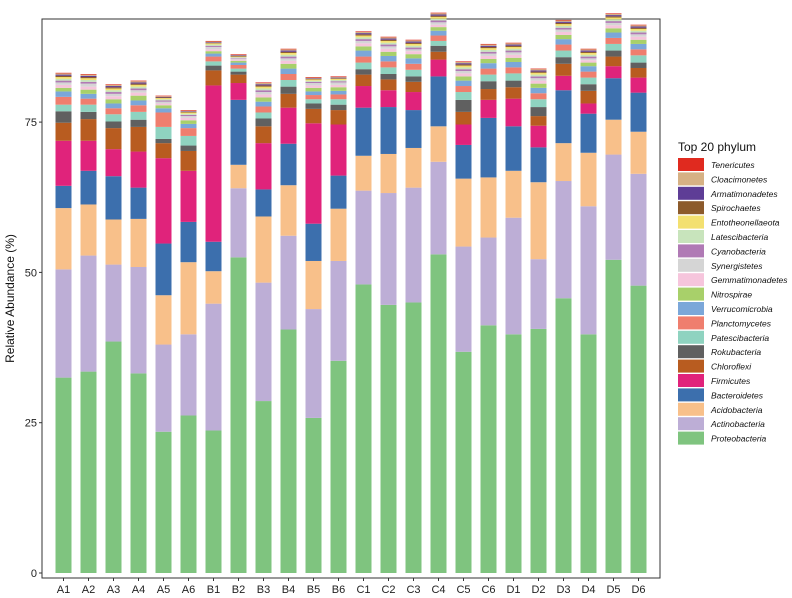 The height and width of the screenshot is (598, 792). What do you see at coordinates (513, 93) in the screenshot?
I see `bar-segment-D1-chloroflexi` at bounding box center [513, 93].